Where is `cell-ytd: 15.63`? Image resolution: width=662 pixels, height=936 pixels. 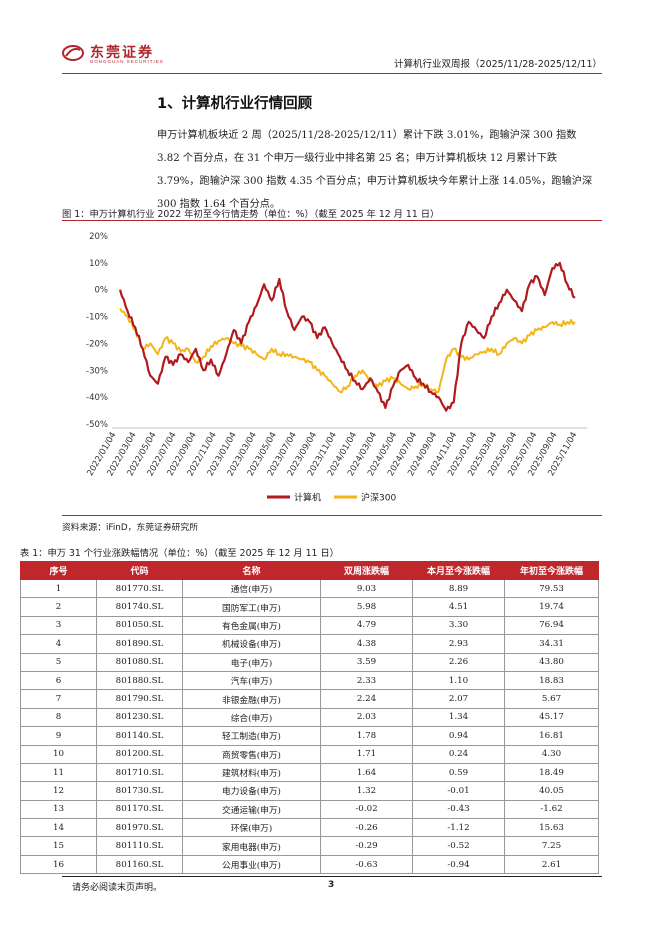 cell-ytd: 15.63 is located at coordinates (551, 828).